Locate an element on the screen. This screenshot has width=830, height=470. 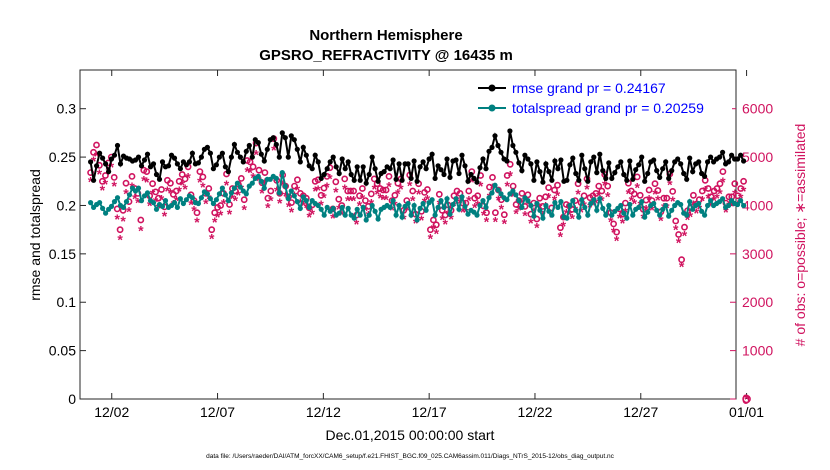
y-tick-label: 0.15 is located at coordinates (62, 254).